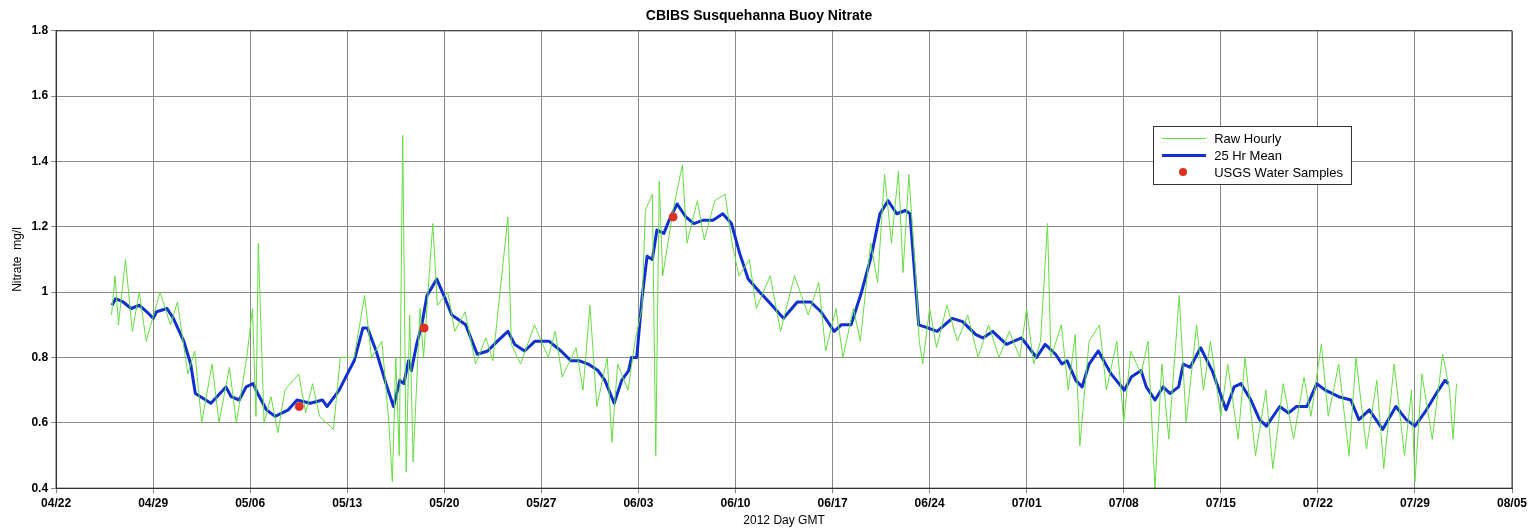 Image resolution: width=1532 pixels, height=530 pixels. Describe the element at coordinates (832, 502) in the screenshot. I see `x-tick-label: 06/17` at that location.